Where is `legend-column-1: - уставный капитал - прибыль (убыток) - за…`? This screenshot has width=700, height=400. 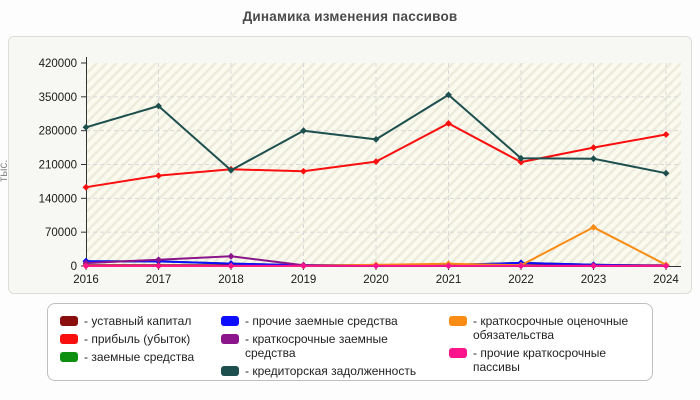
legend-column-1: - уставный капитал - прибыль (убыток) - за… is located at coordinates (145, 339).